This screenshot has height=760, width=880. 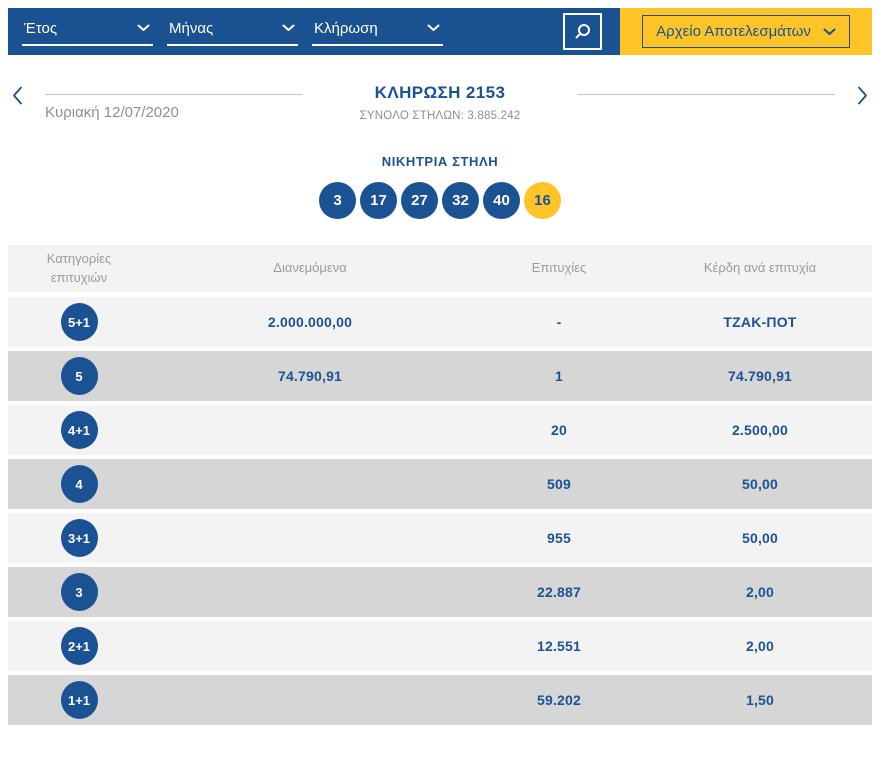 I want to click on winning-number-ball: 40, so click(x=501, y=200).